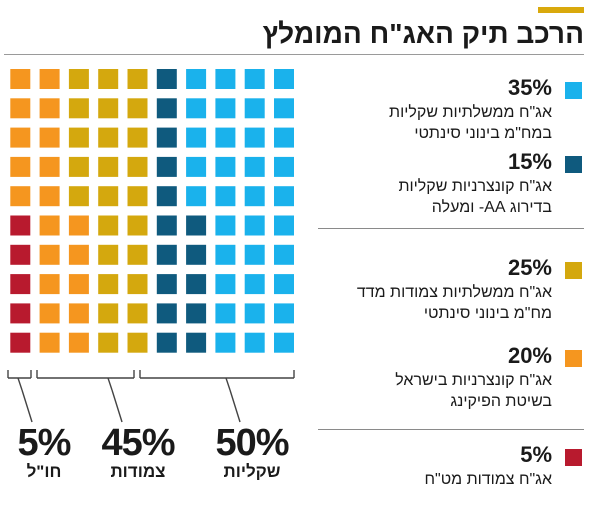  I want to click on legend-percent: 25%, so click(529, 267).